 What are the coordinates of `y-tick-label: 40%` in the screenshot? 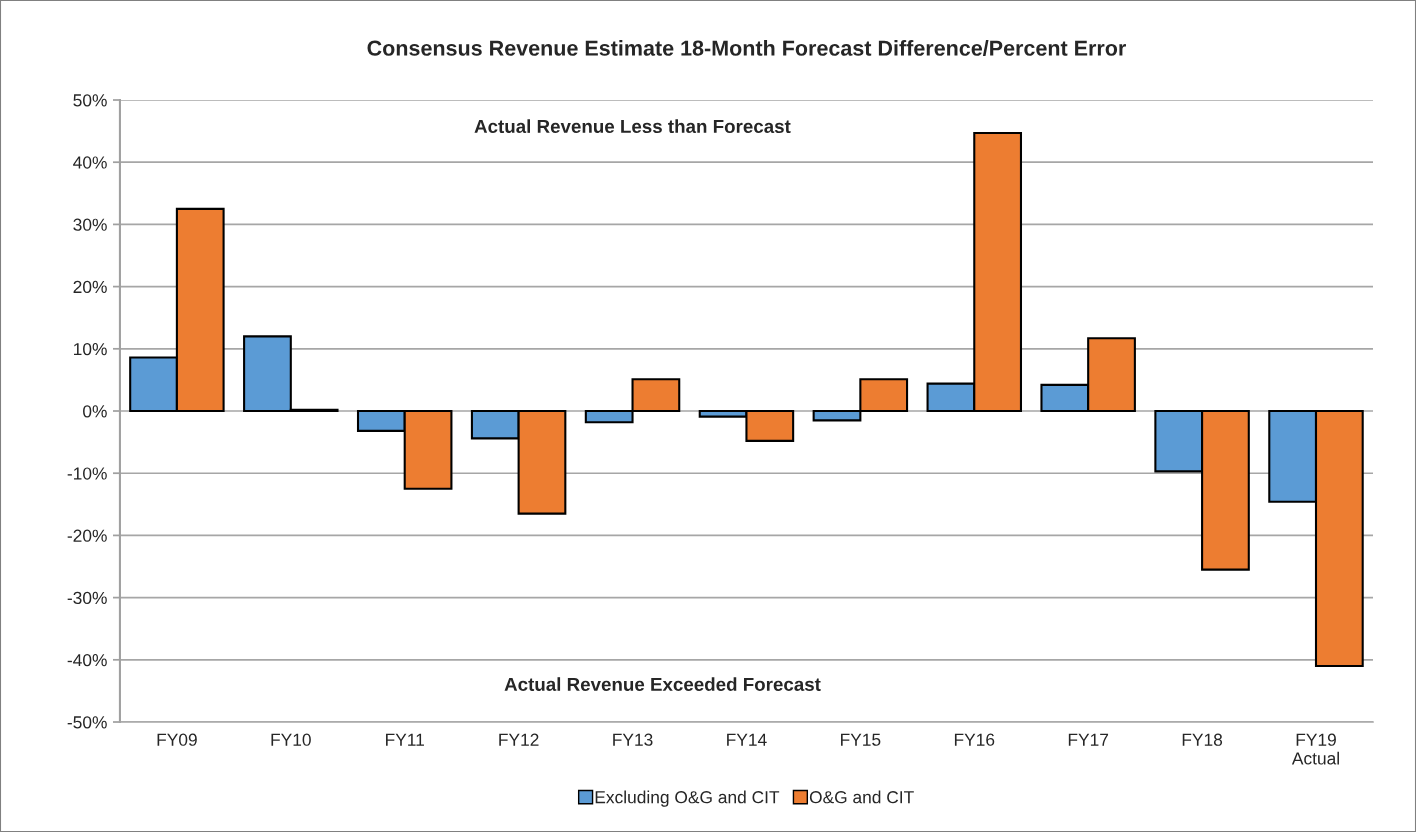 It's located at (90, 162).